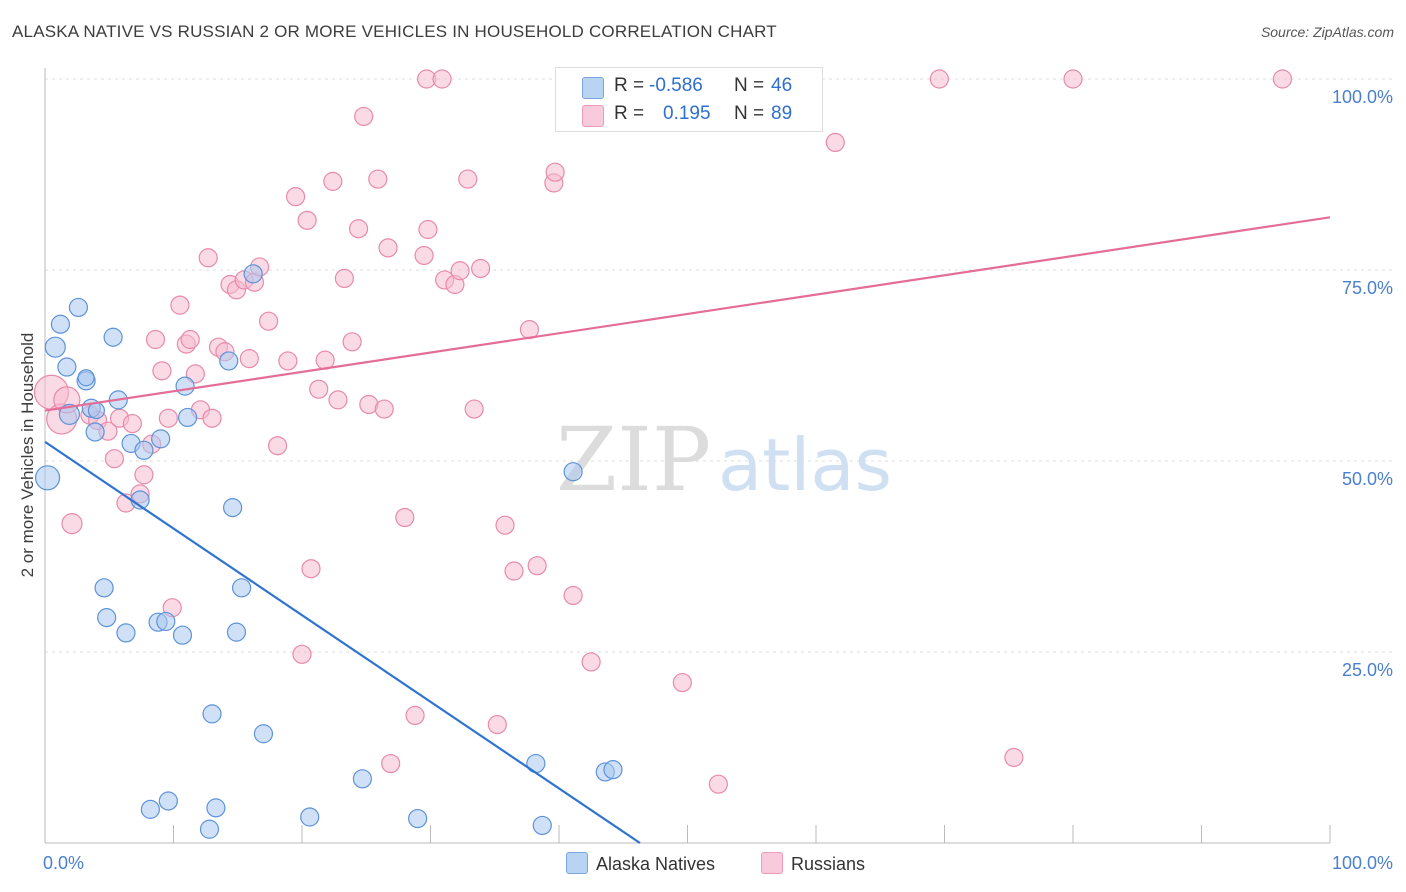  I want to click on y-tick-label-2: 50.0%, so click(1367, 479).